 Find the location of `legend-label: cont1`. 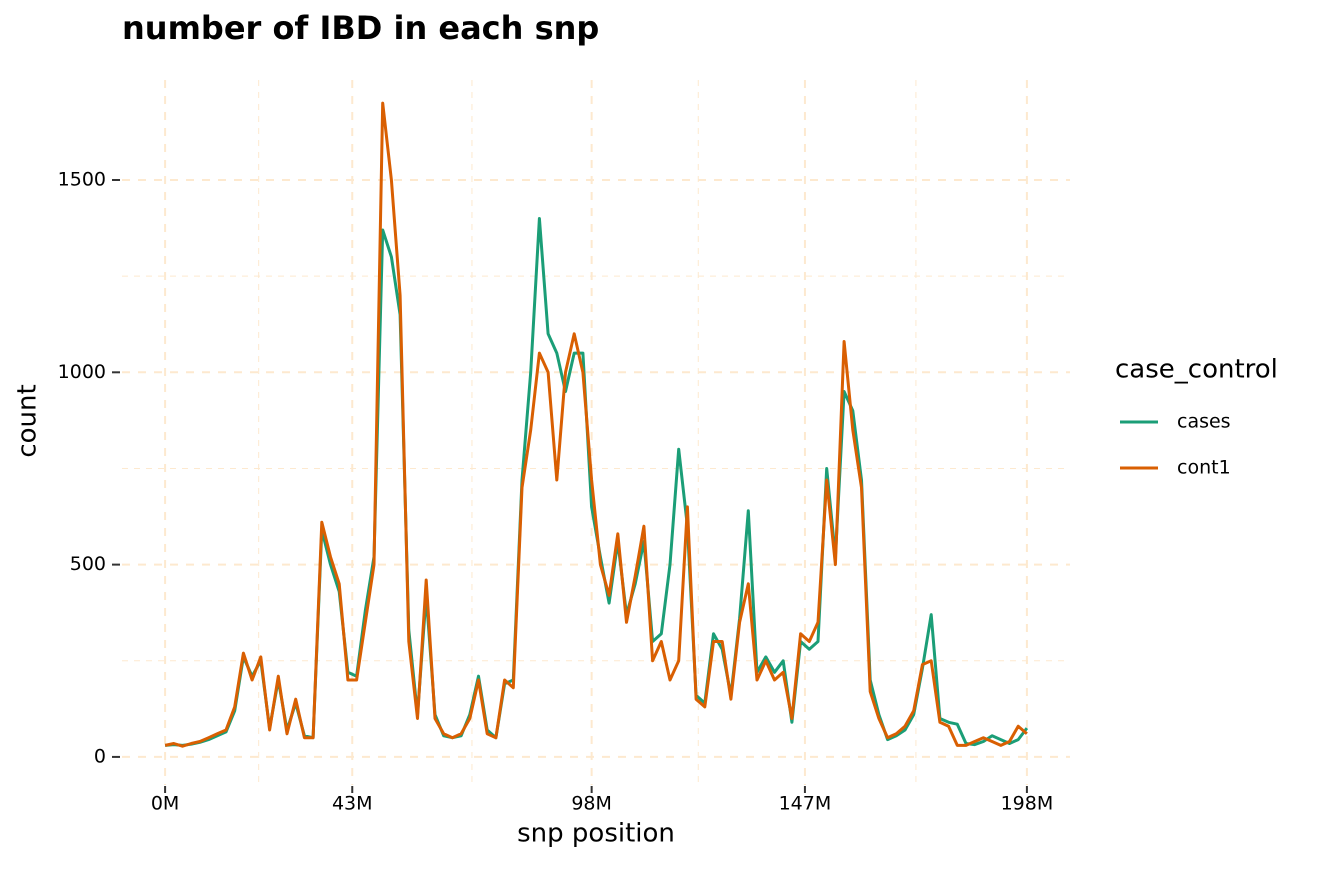

legend-label: cont1 is located at coordinates (1204, 468).